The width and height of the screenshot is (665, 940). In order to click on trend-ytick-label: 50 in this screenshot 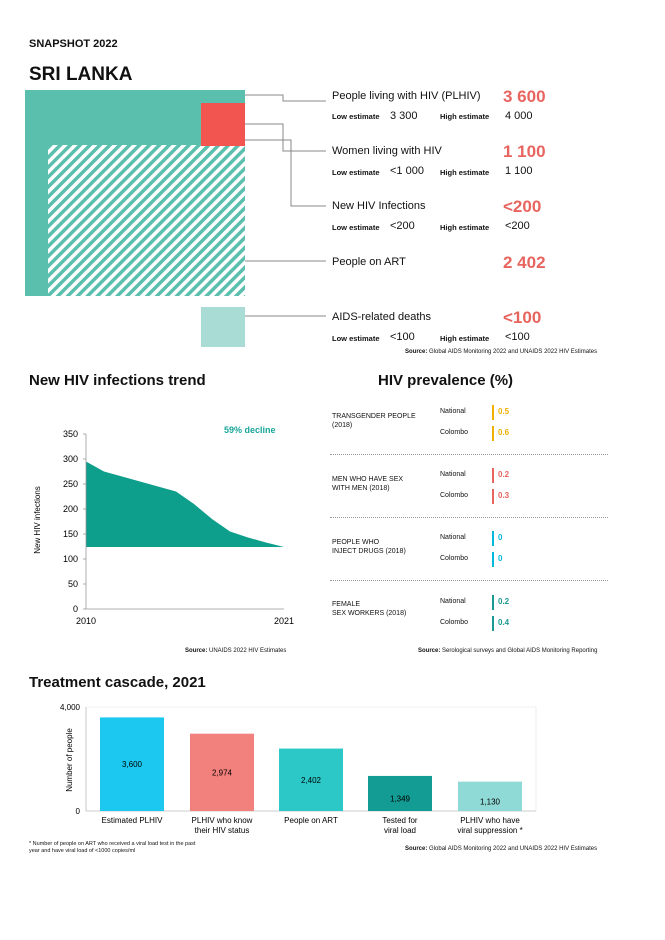, I will do `click(73, 584)`.